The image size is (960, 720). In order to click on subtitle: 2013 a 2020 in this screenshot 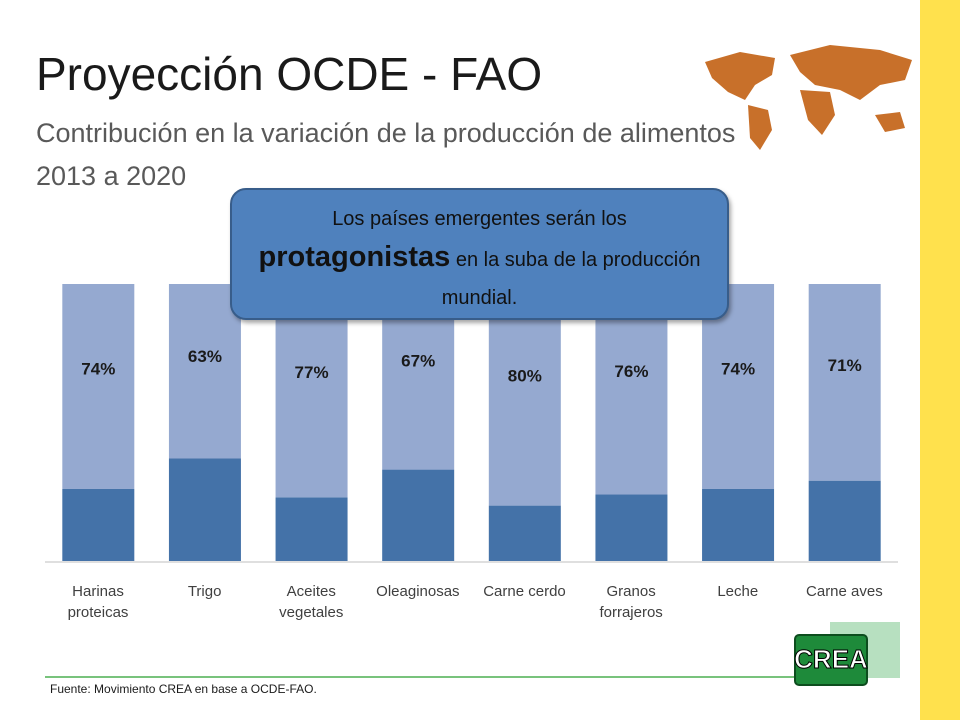, I will do `click(111, 176)`.